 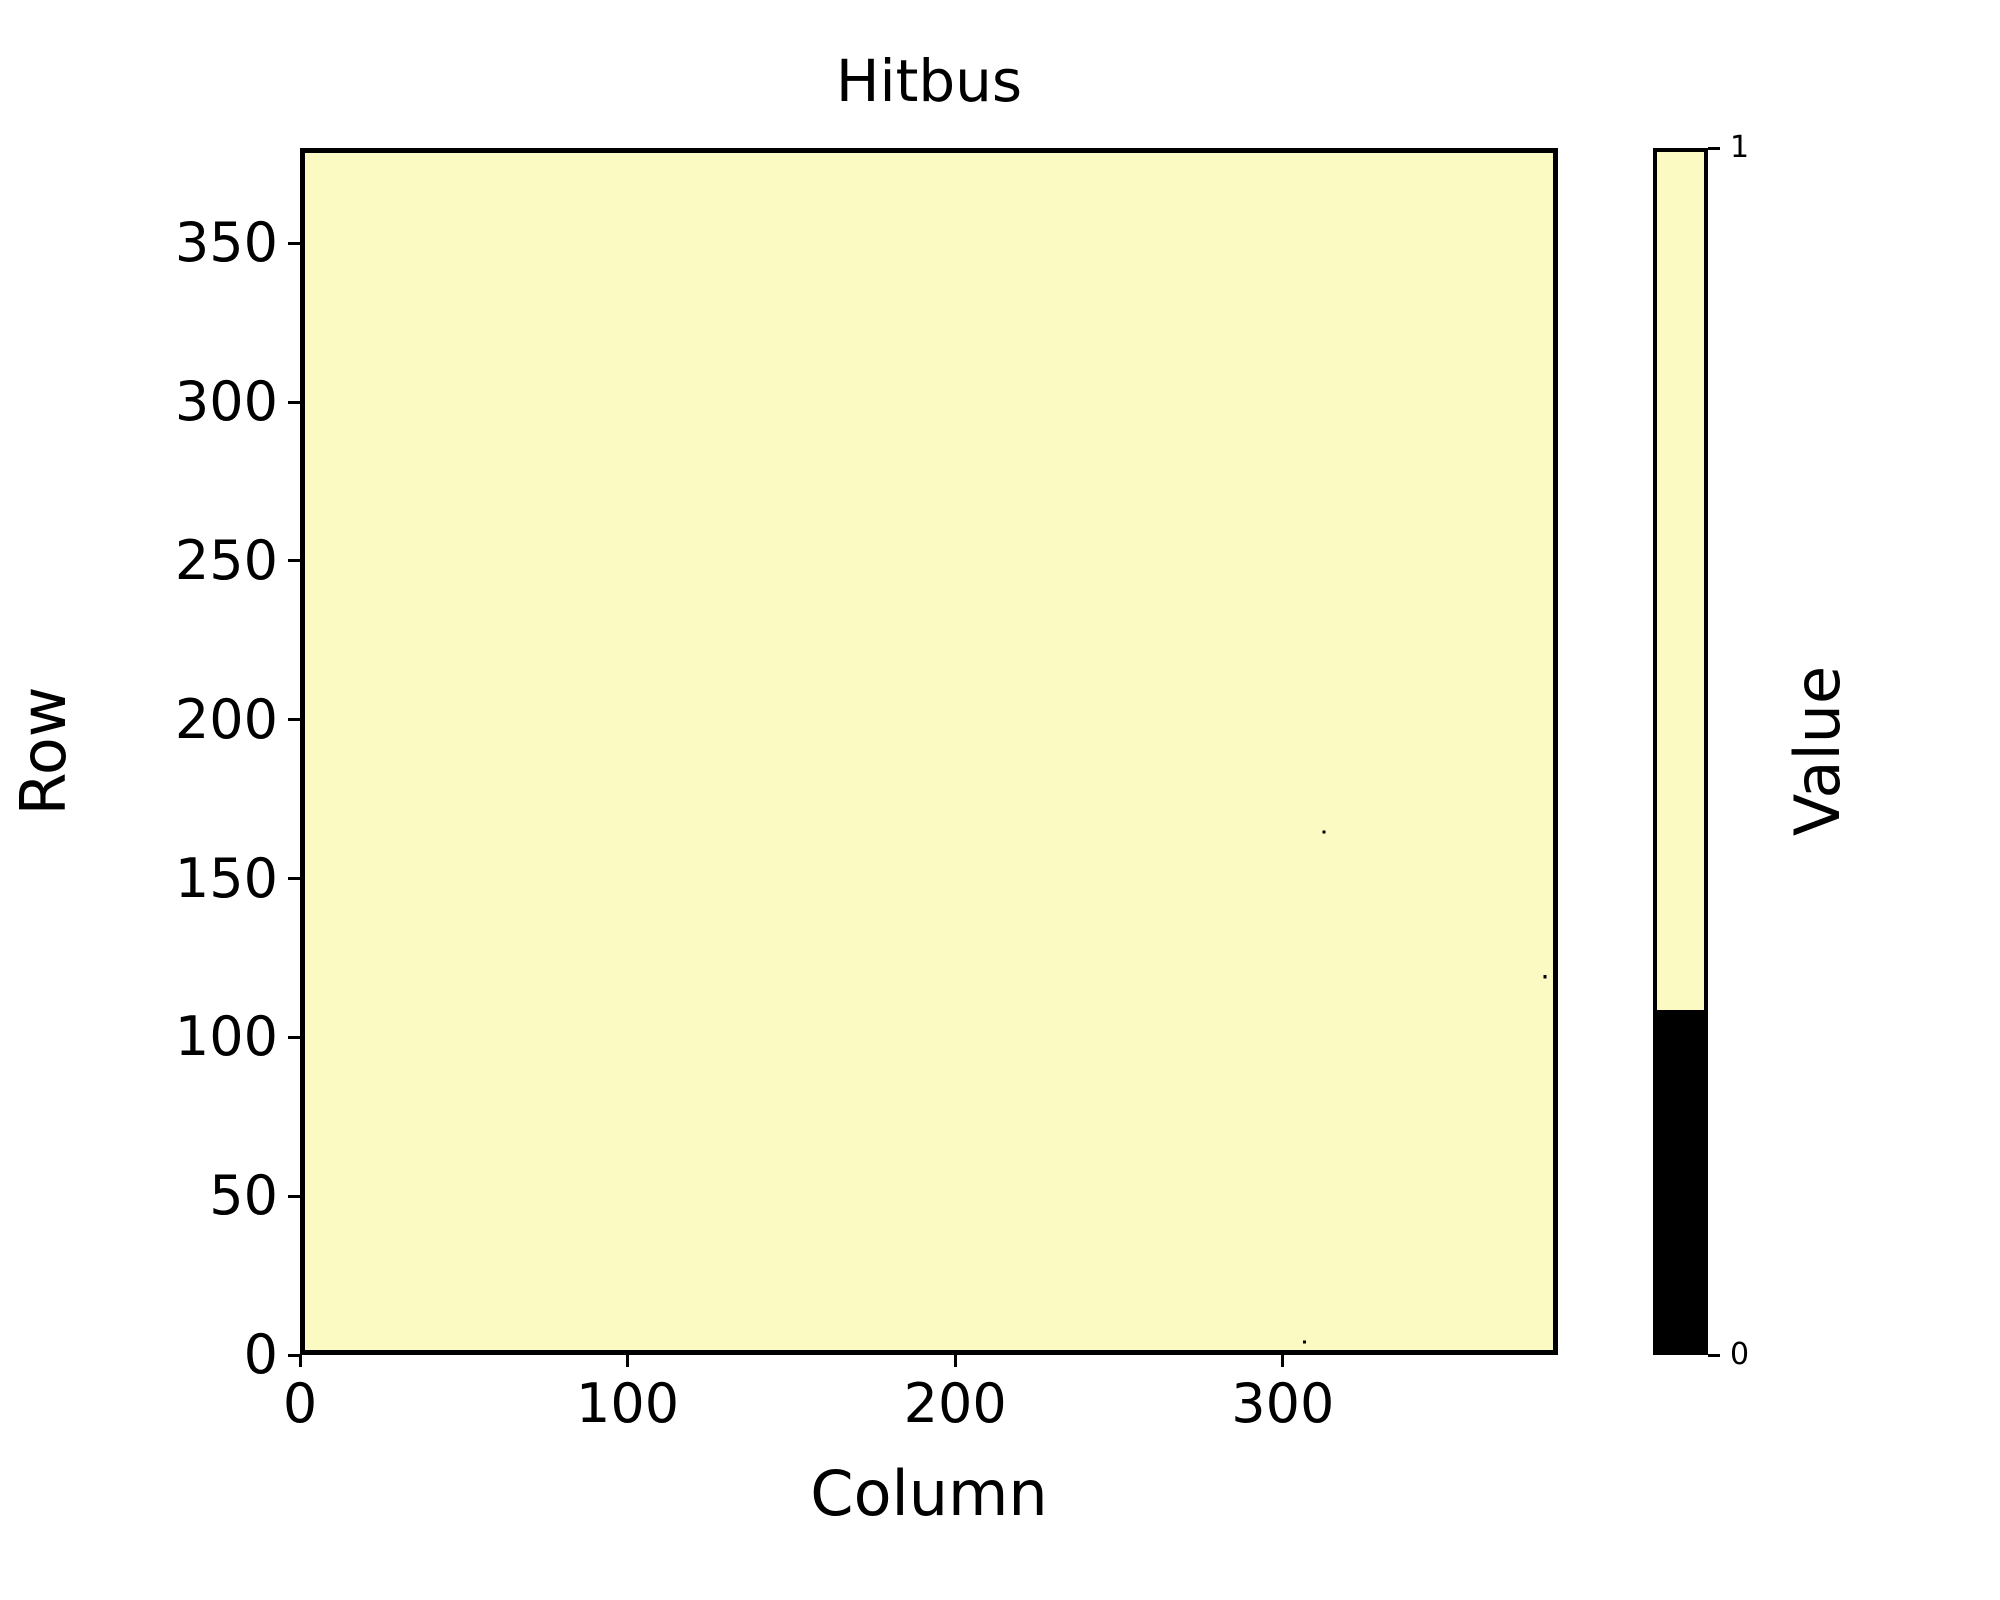 What do you see at coordinates (955, 1403) in the screenshot?
I see `x-tick-label: 200` at bounding box center [955, 1403].